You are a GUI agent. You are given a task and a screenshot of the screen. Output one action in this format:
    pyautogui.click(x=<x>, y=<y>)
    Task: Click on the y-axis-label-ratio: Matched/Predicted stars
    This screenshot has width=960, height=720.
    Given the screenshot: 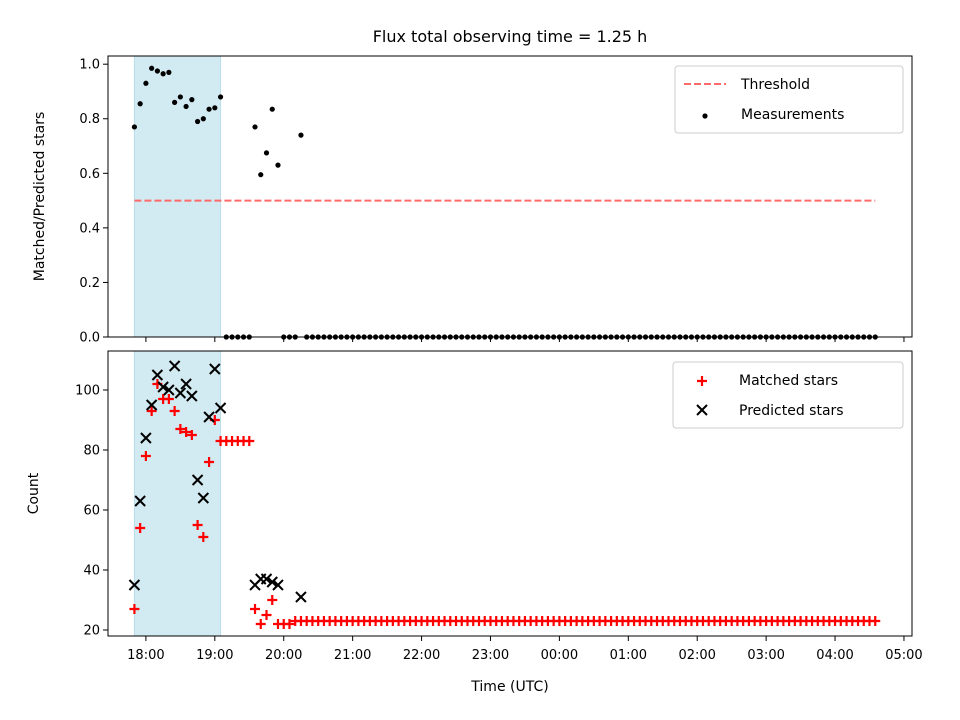 What is the action you would take?
    pyautogui.click(x=40, y=197)
    